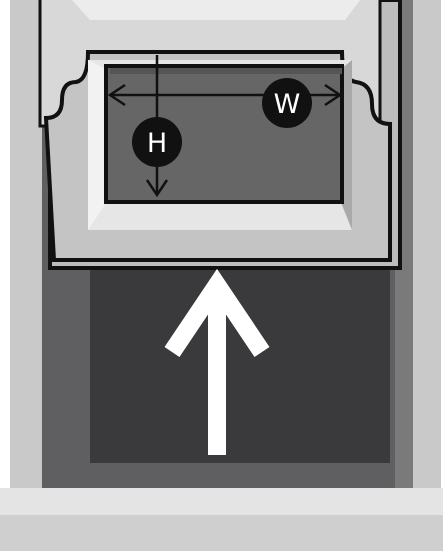  Describe the element at coordinates (221, 533) in the screenshot. I see `window-sill-front` at that location.